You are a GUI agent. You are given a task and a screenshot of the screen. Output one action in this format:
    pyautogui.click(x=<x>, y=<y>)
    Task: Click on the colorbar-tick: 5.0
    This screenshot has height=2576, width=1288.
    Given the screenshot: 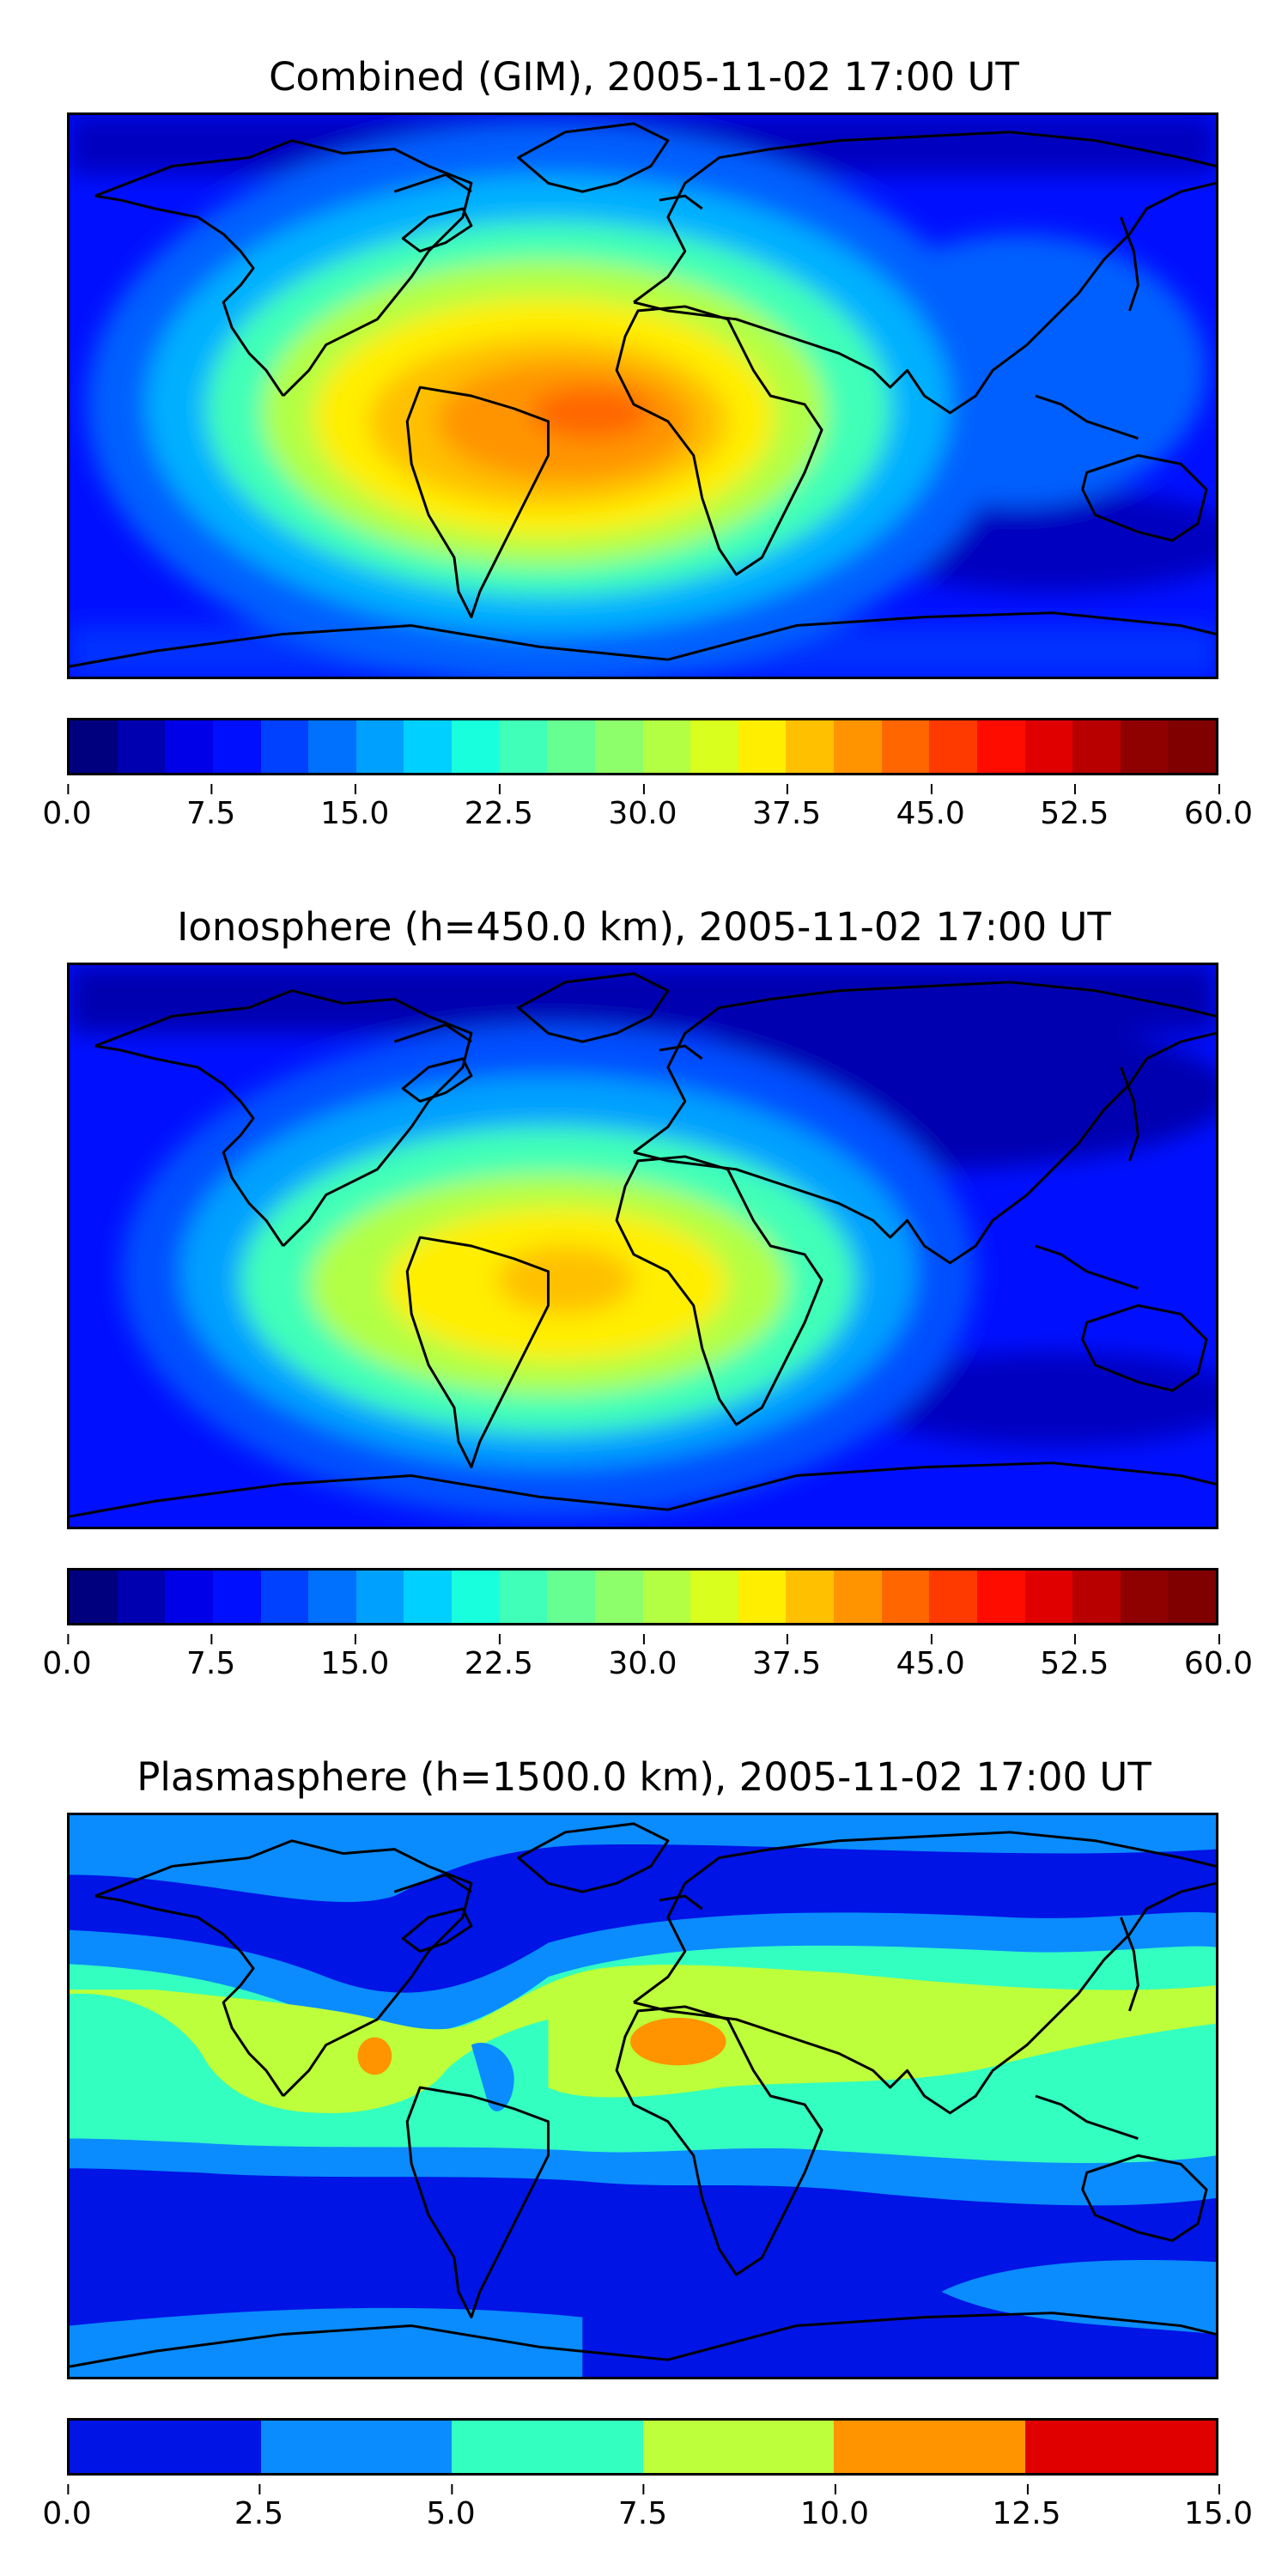 What is the action you would take?
    pyautogui.click(x=451, y=2507)
    